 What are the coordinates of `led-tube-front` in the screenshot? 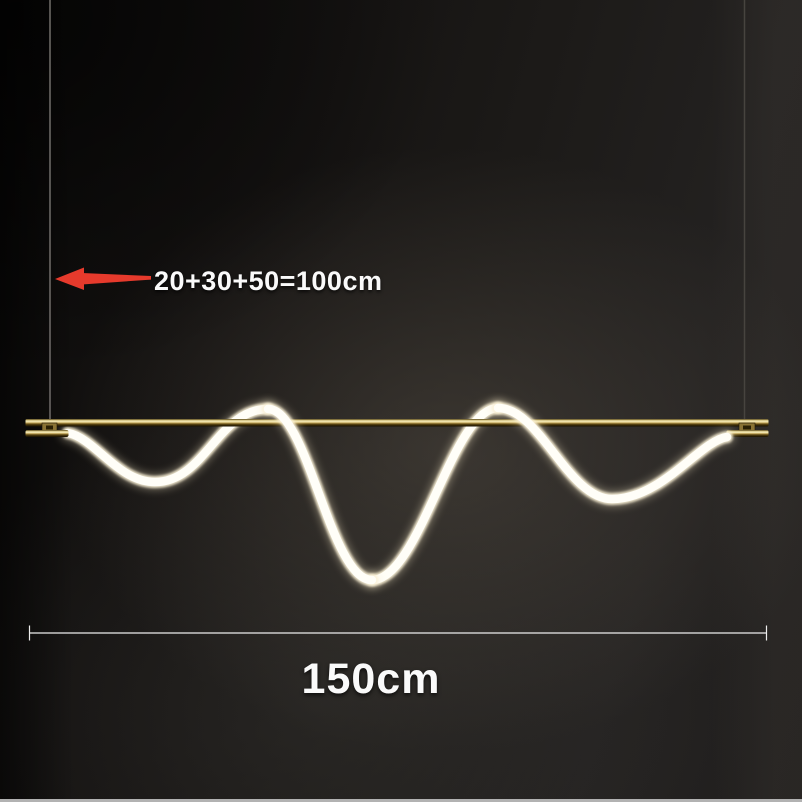 It's located at (497, 494).